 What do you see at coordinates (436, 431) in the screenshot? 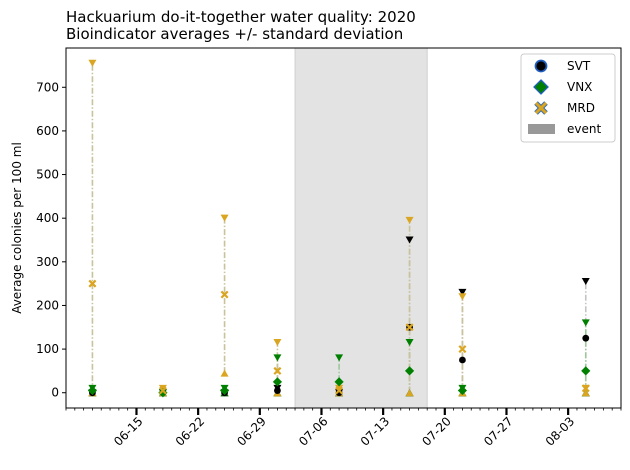
I see `x-tick-label: 07-20` at bounding box center [436, 431].